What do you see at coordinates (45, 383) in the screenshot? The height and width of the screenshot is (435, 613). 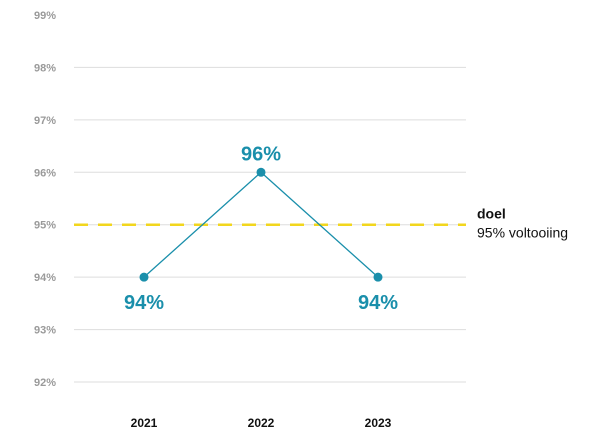 I see `y-tick-label: 92%` at bounding box center [45, 383].